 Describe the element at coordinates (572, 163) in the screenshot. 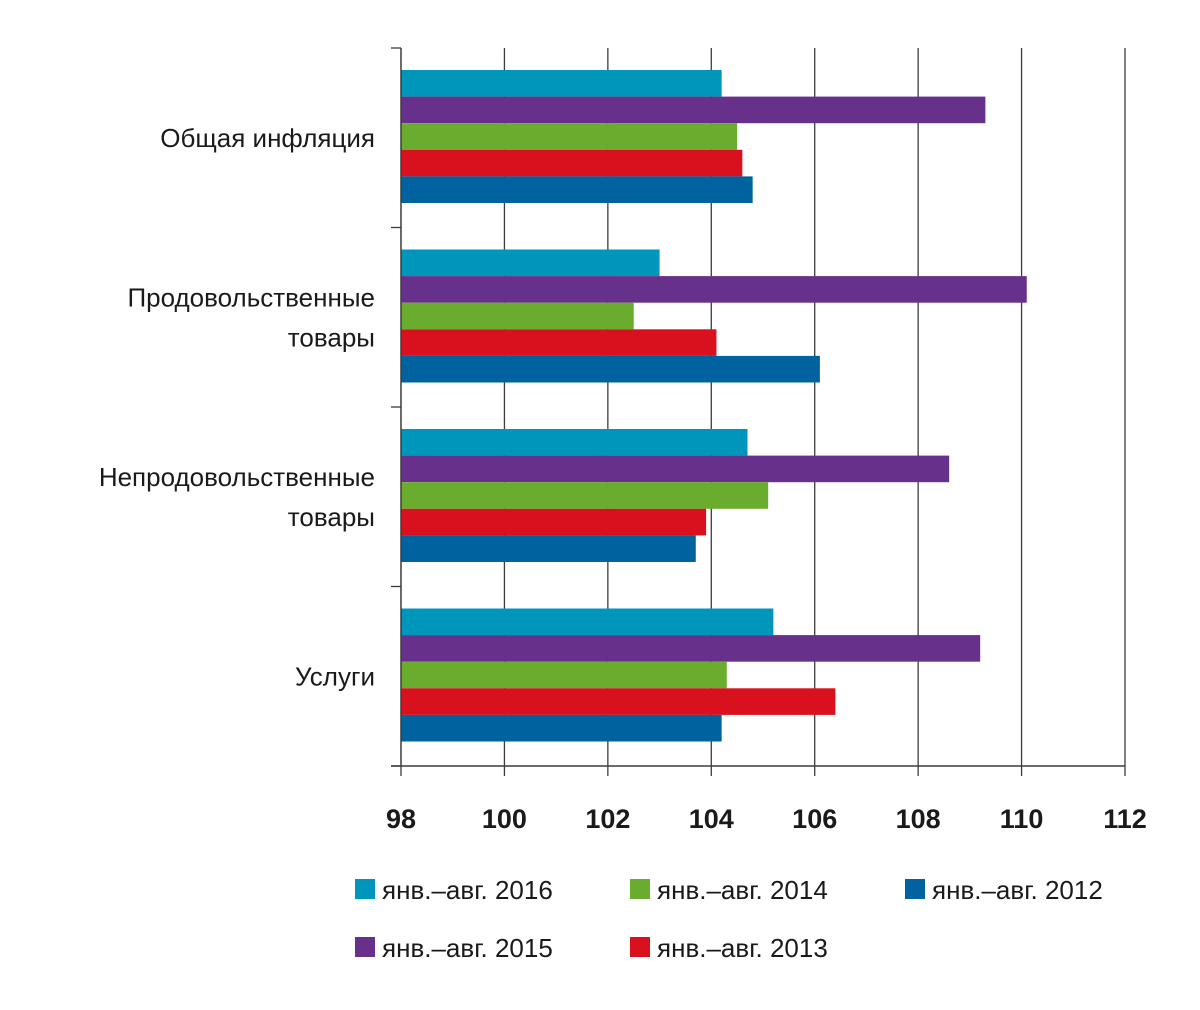

I see `bar-1-2013` at that location.